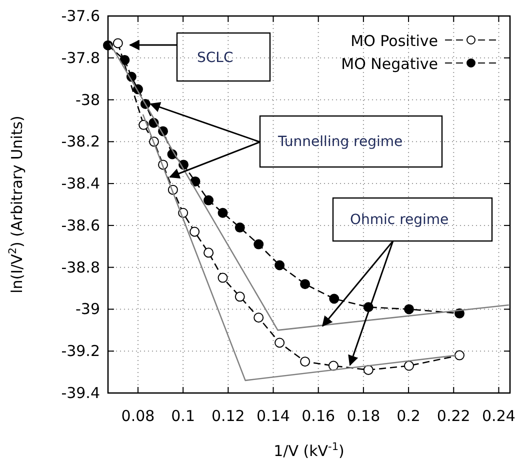 This screenshot has height=470, width=519. I want to click on legend-label: MO Positive, so click(394, 41).